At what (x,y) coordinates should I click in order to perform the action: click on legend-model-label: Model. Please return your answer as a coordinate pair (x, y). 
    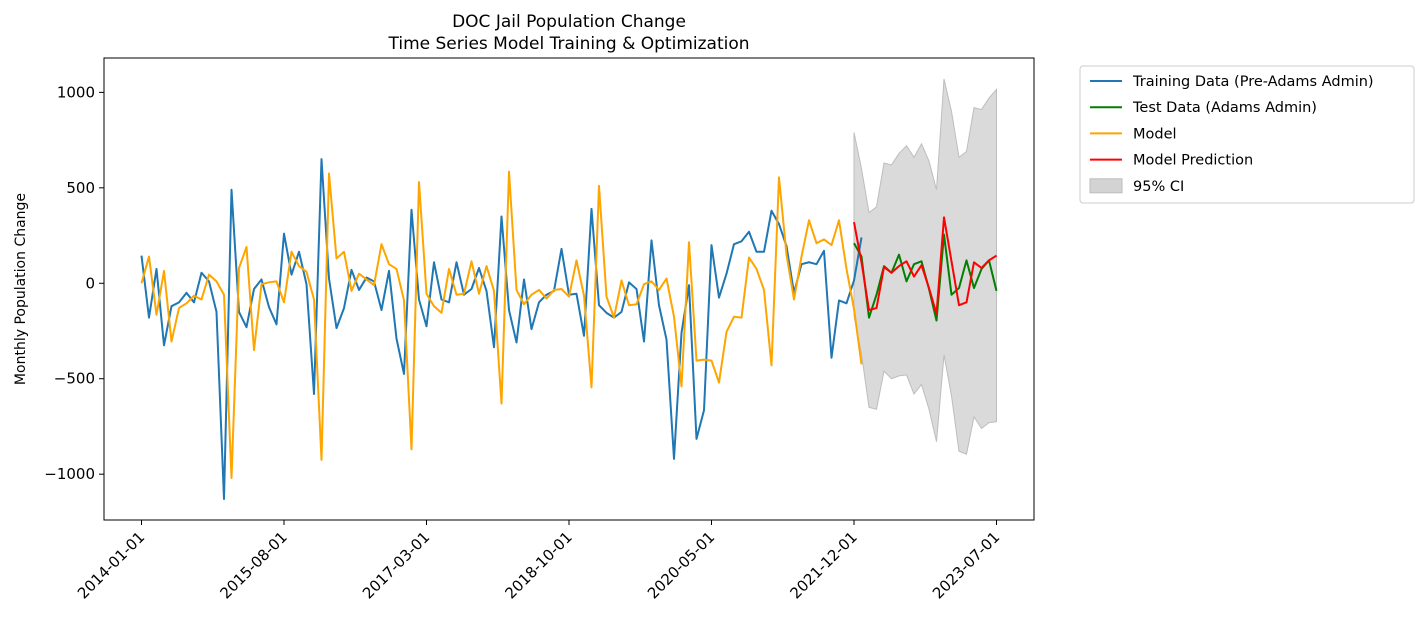
    Looking at the image, I should click on (1155, 134).